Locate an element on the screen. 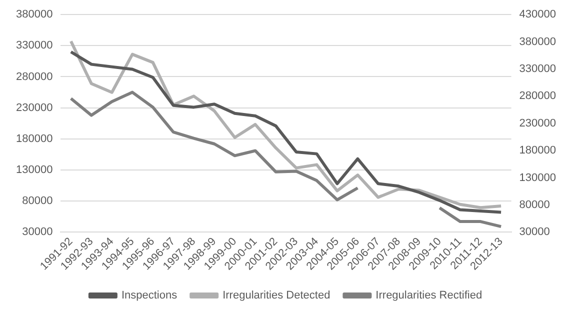 The height and width of the screenshot is (315, 574). y-tick-label: 130000 is located at coordinates (34, 170).